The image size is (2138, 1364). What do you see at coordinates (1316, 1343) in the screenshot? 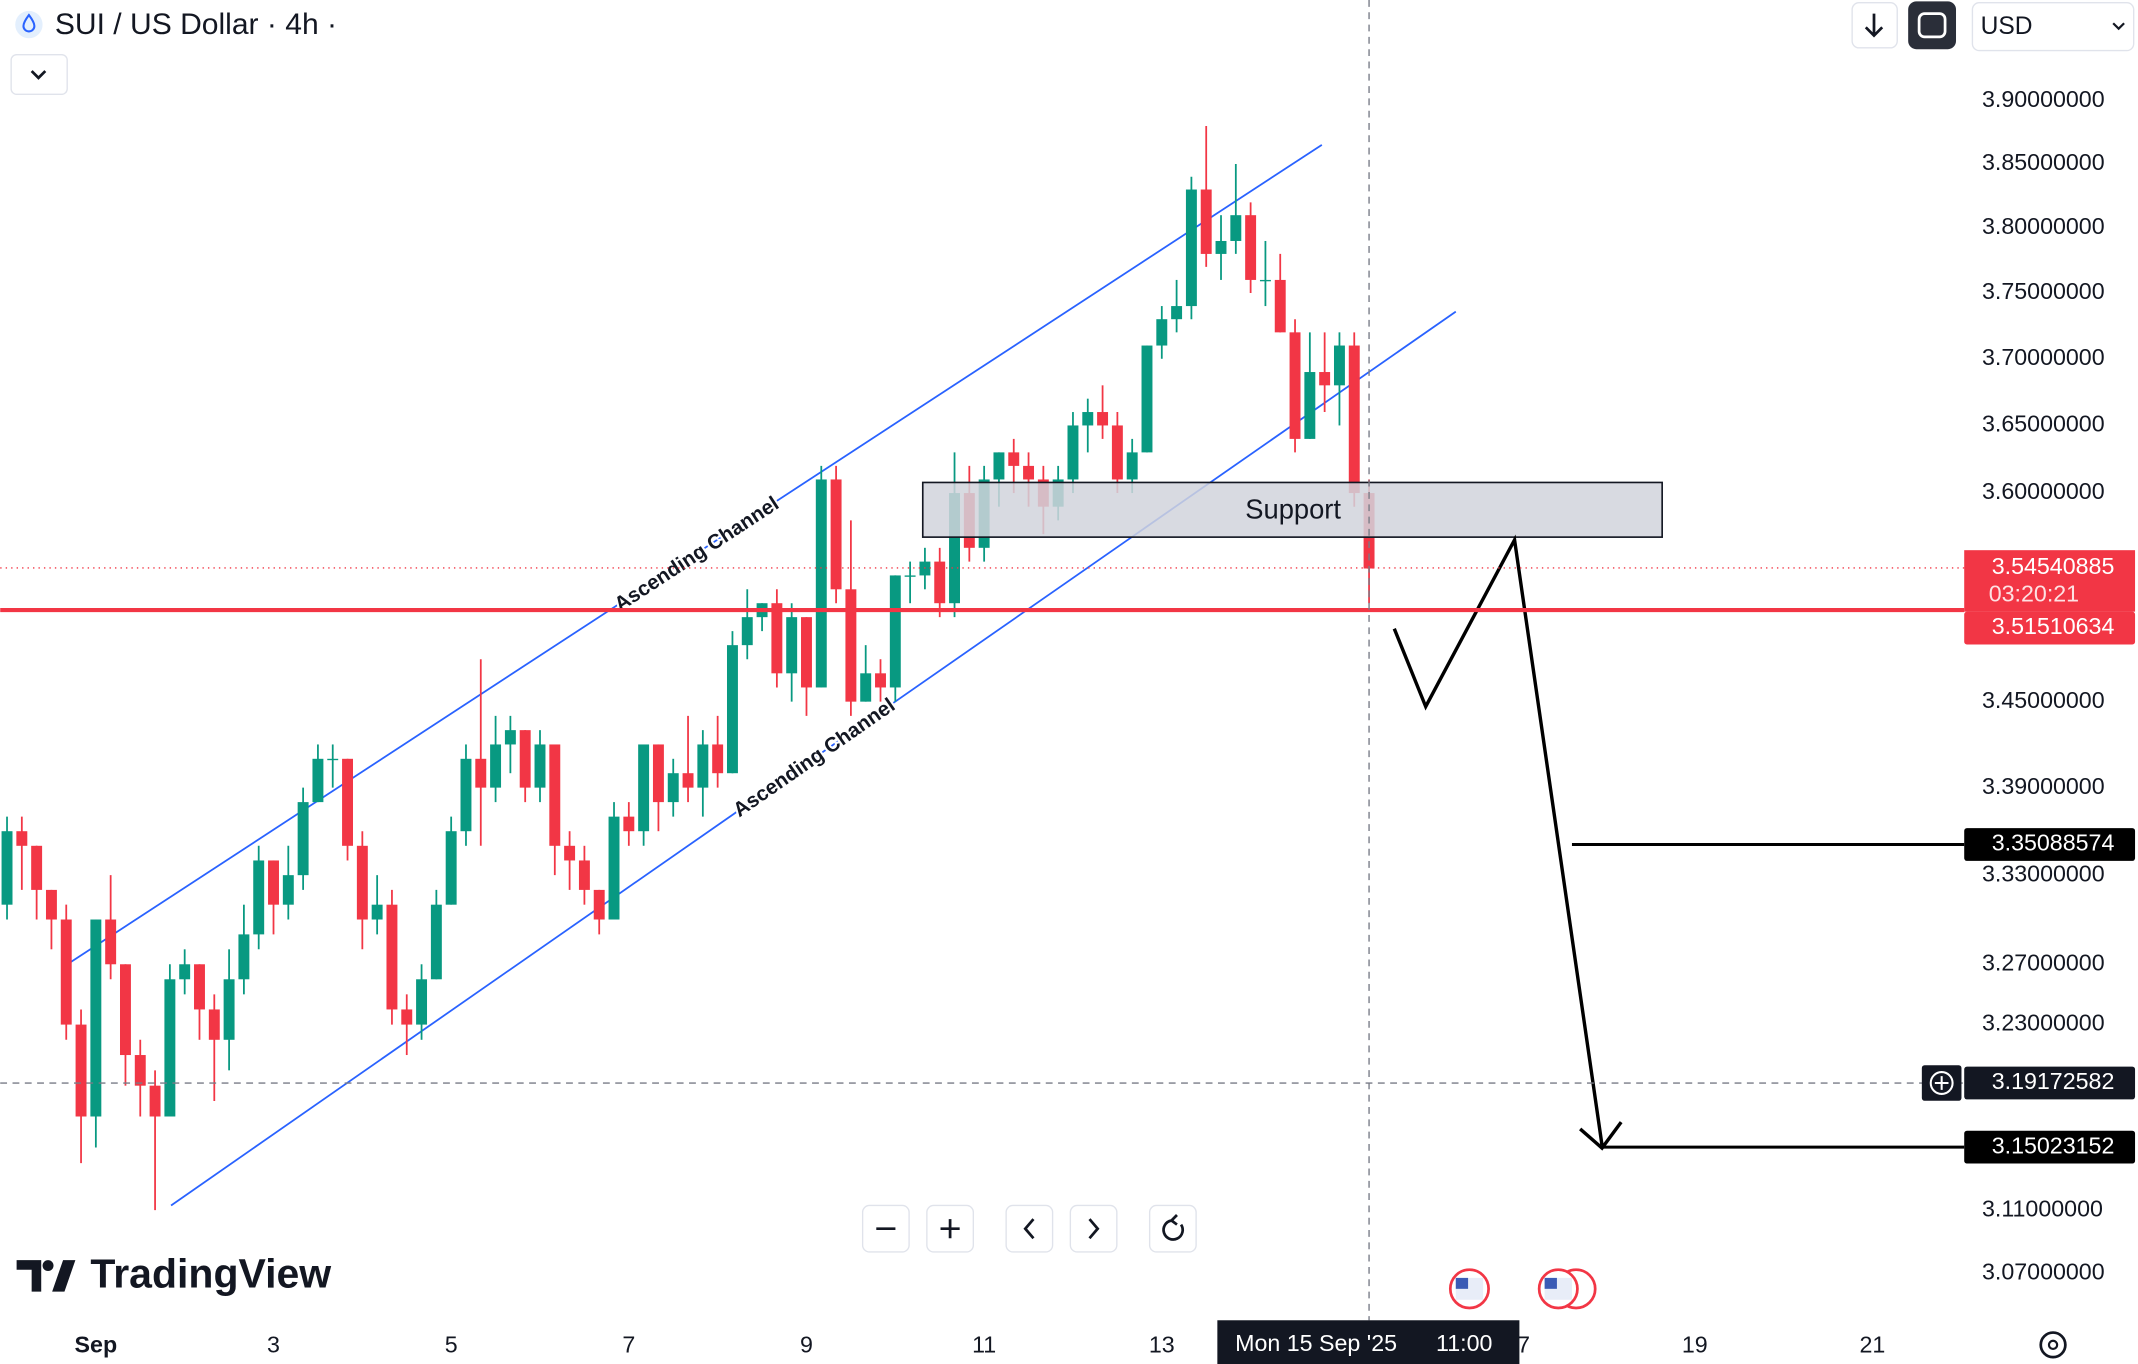
I see `crosshair-date-label: Mon 15 Sep '25` at bounding box center [1316, 1343].